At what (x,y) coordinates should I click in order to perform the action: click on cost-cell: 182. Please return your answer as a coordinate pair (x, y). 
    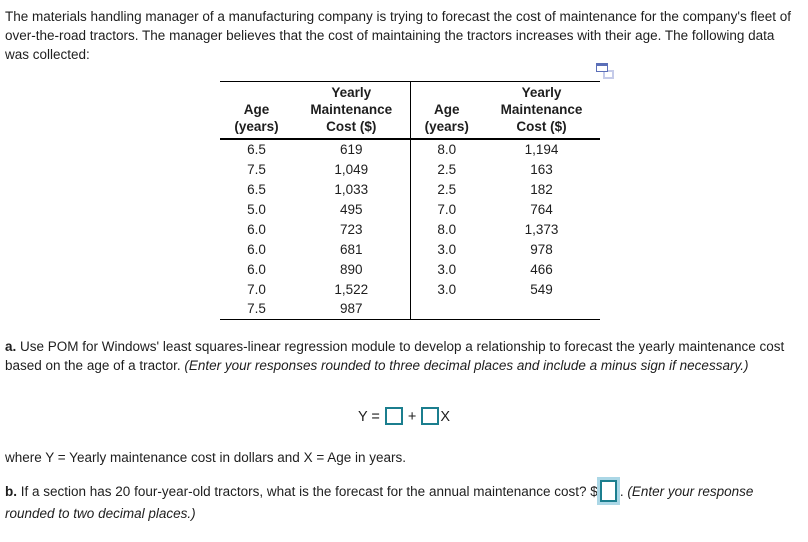
    Looking at the image, I should click on (541, 189).